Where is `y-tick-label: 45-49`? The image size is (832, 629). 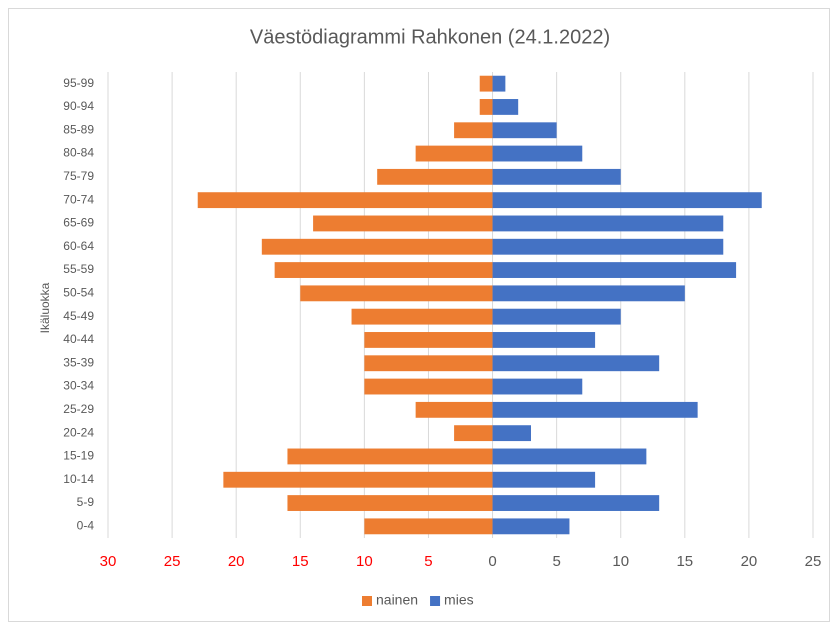
y-tick-label: 45-49 is located at coordinates (78, 316).